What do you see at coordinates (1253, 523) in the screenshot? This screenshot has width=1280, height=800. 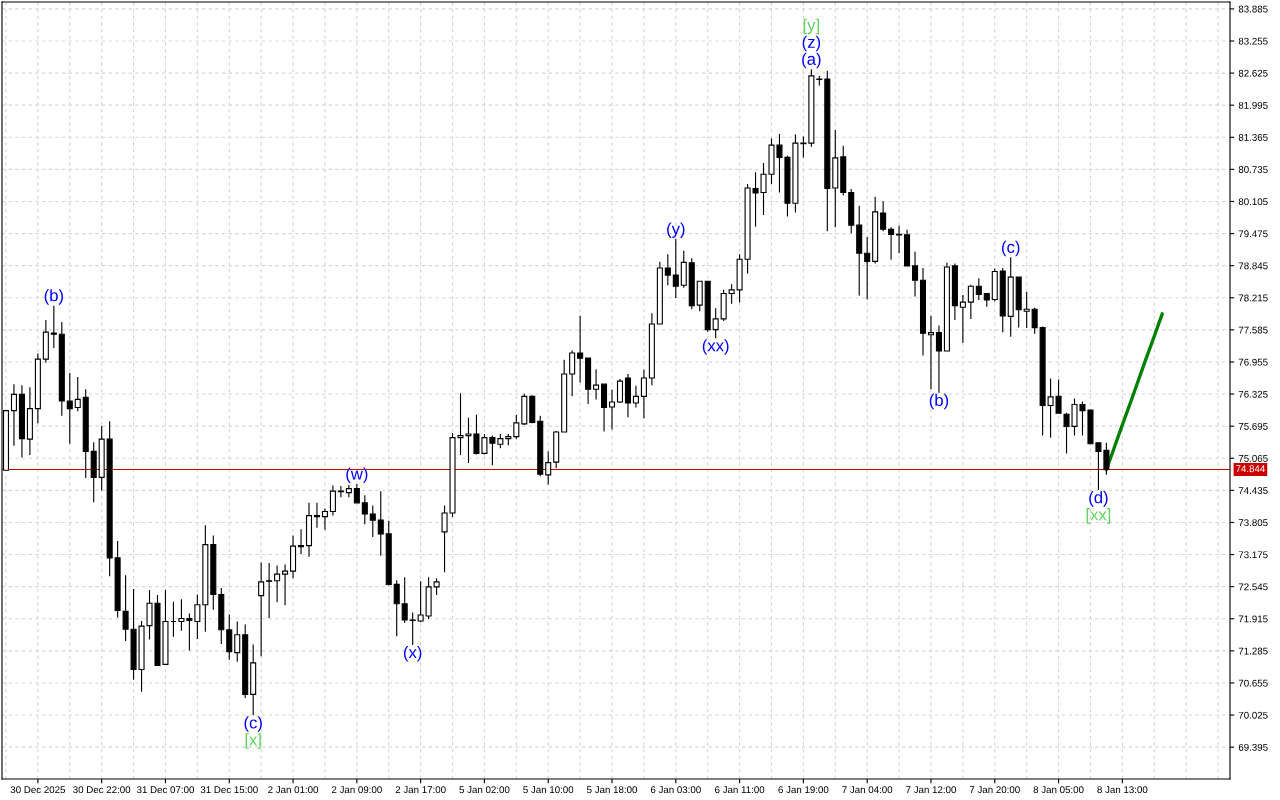 I see `y-tick-label: 73.805` at bounding box center [1253, 523].